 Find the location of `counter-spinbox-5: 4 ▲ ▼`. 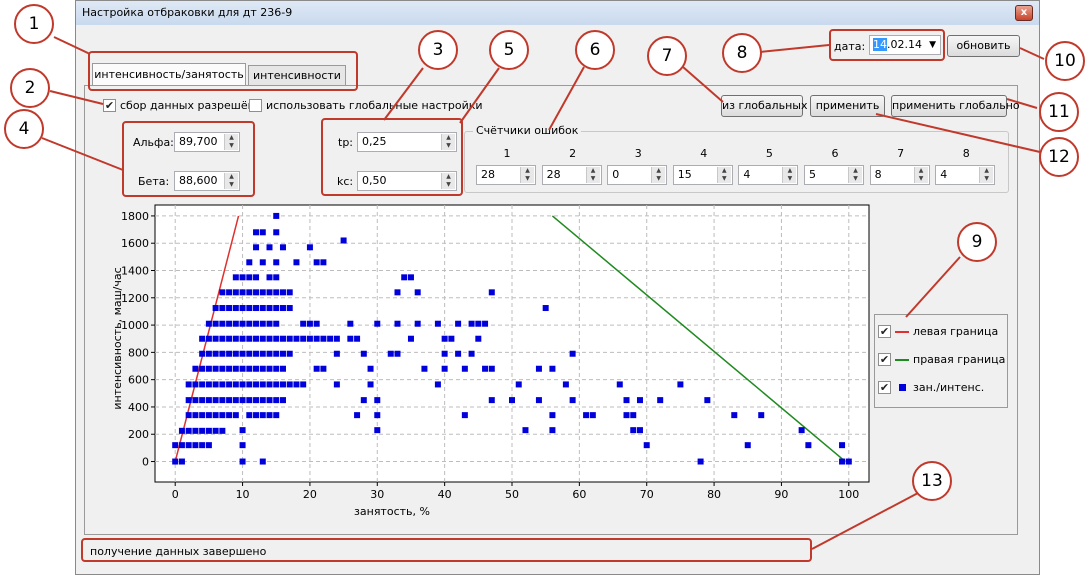

counter-spinbox-5: 4 ▲ ▼ is located at coordinates (768, 175).